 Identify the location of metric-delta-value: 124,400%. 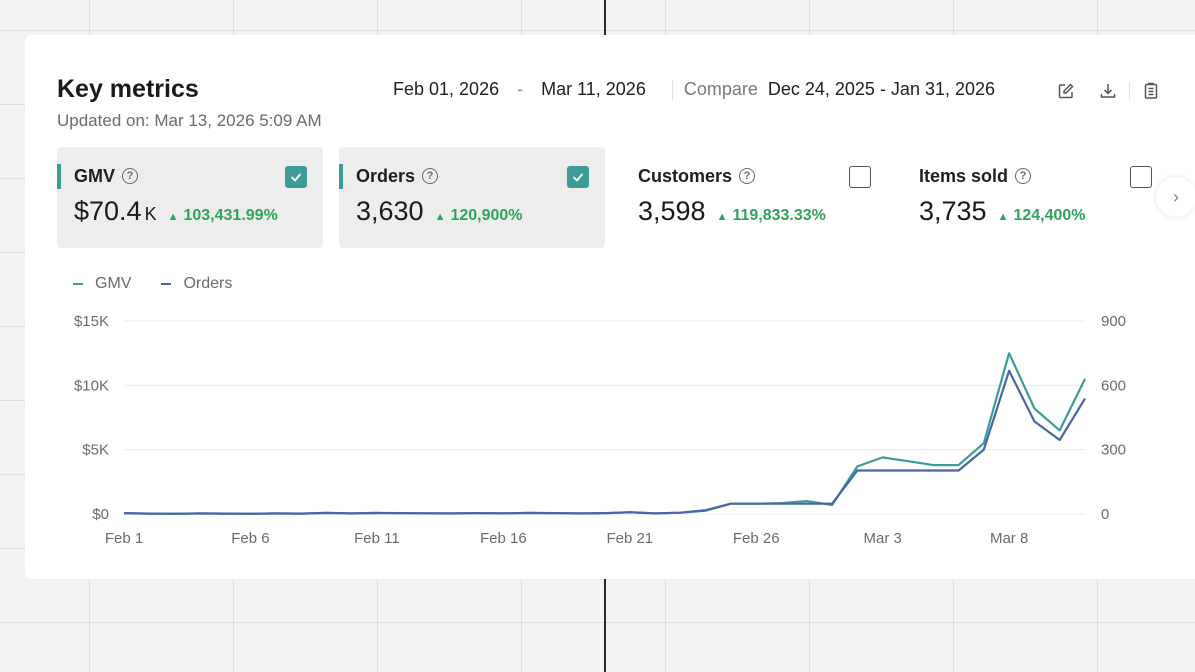
(1049, 215).